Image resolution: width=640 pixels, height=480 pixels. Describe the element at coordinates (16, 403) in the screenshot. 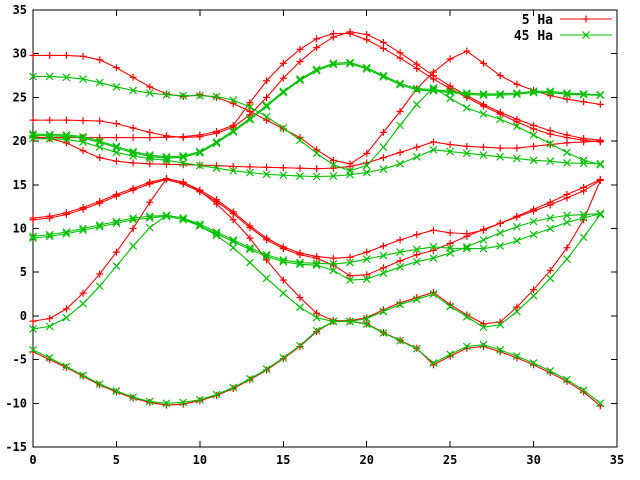

I see `y-axis-tick-label: -10` at that location.